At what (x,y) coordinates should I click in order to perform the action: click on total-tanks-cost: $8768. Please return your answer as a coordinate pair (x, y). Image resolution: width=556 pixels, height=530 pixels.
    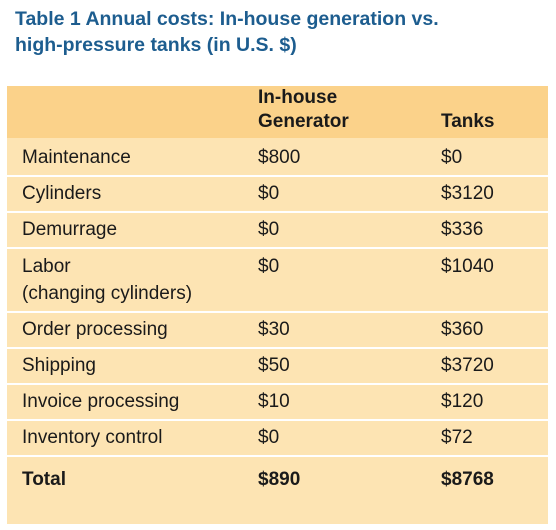
    Looking at the image, I should click on (467, 479).